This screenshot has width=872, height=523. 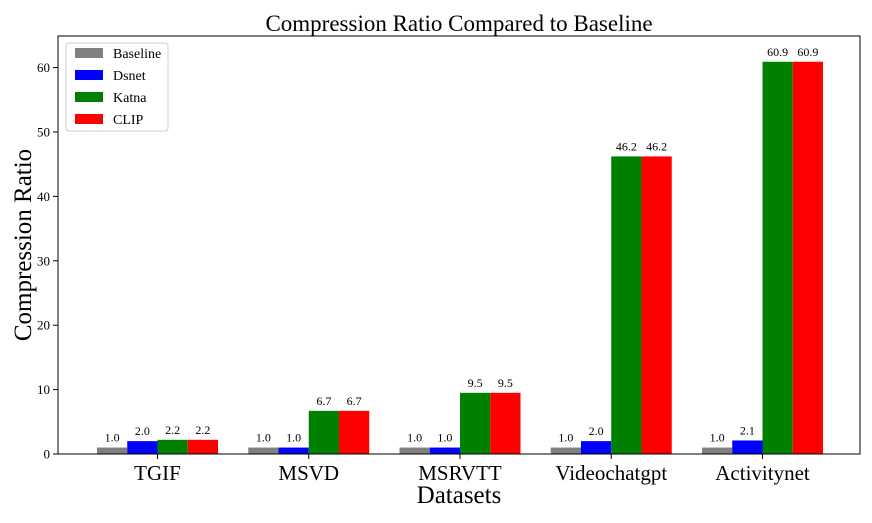 I want to click on y-tick-label: 20, so click(x=43, y=325).